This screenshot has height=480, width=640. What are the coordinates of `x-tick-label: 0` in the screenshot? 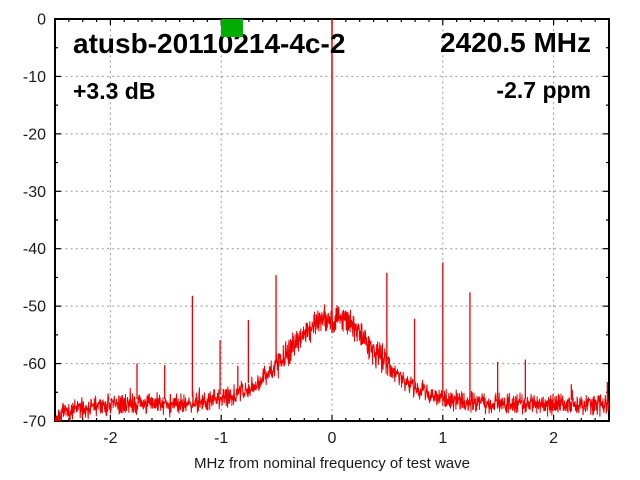 It's located at (332, 438).